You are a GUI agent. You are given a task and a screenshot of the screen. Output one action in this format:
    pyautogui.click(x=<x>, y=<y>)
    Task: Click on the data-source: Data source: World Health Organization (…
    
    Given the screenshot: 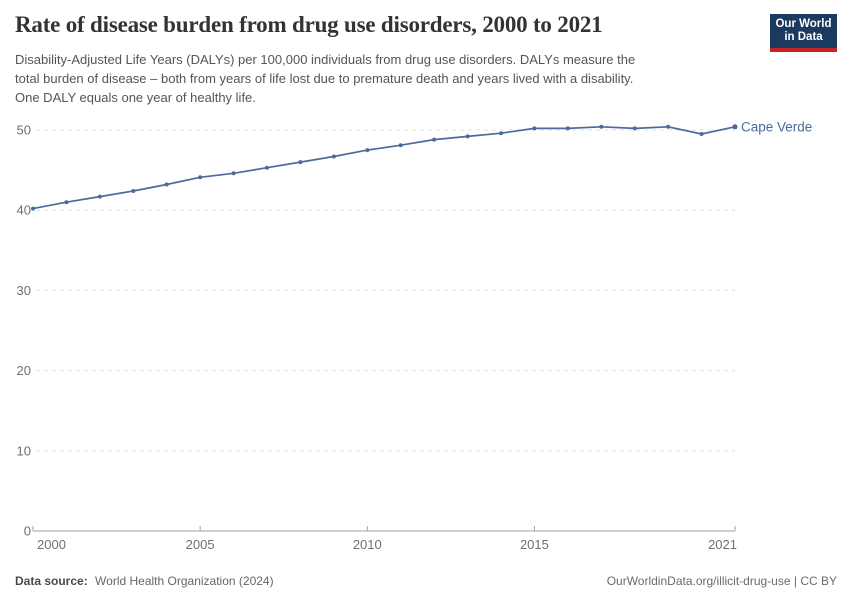 What is the action you would take?
    pyautogui.click(x=144, y=581)
    